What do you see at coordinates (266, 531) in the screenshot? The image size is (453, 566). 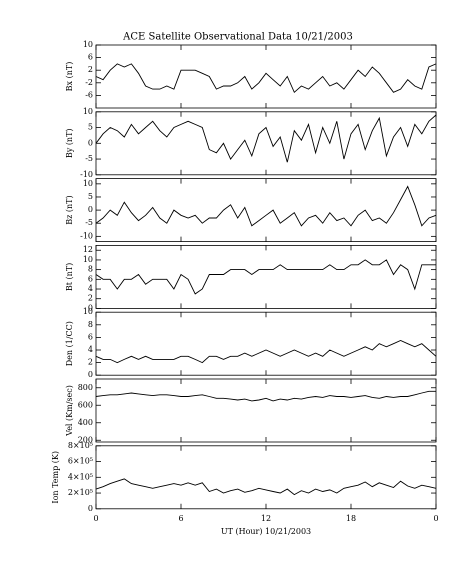 I see `x-axis-label: UT (Hour) 10/21/2003` at bounding box center [266, 531].